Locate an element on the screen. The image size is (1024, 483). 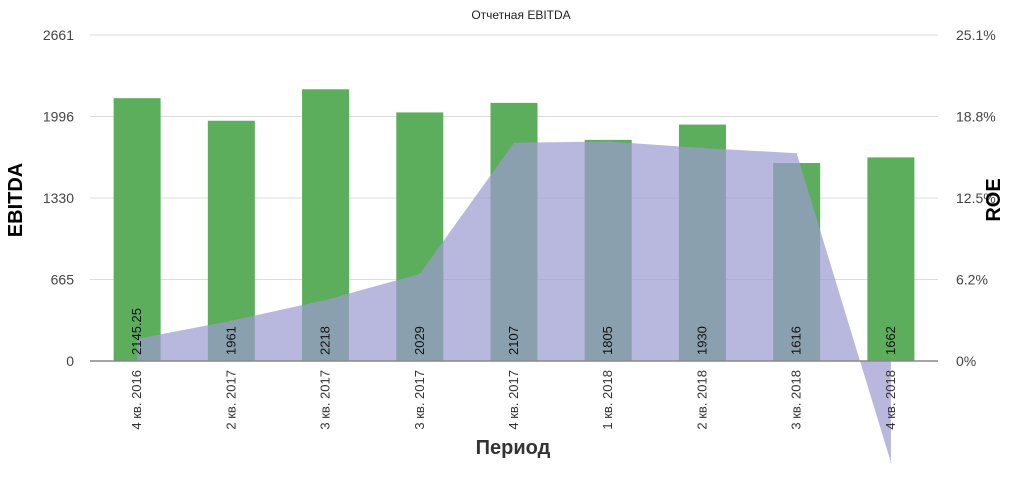
y2-tick-label: 12.5% is located at coordinates (976, 198).